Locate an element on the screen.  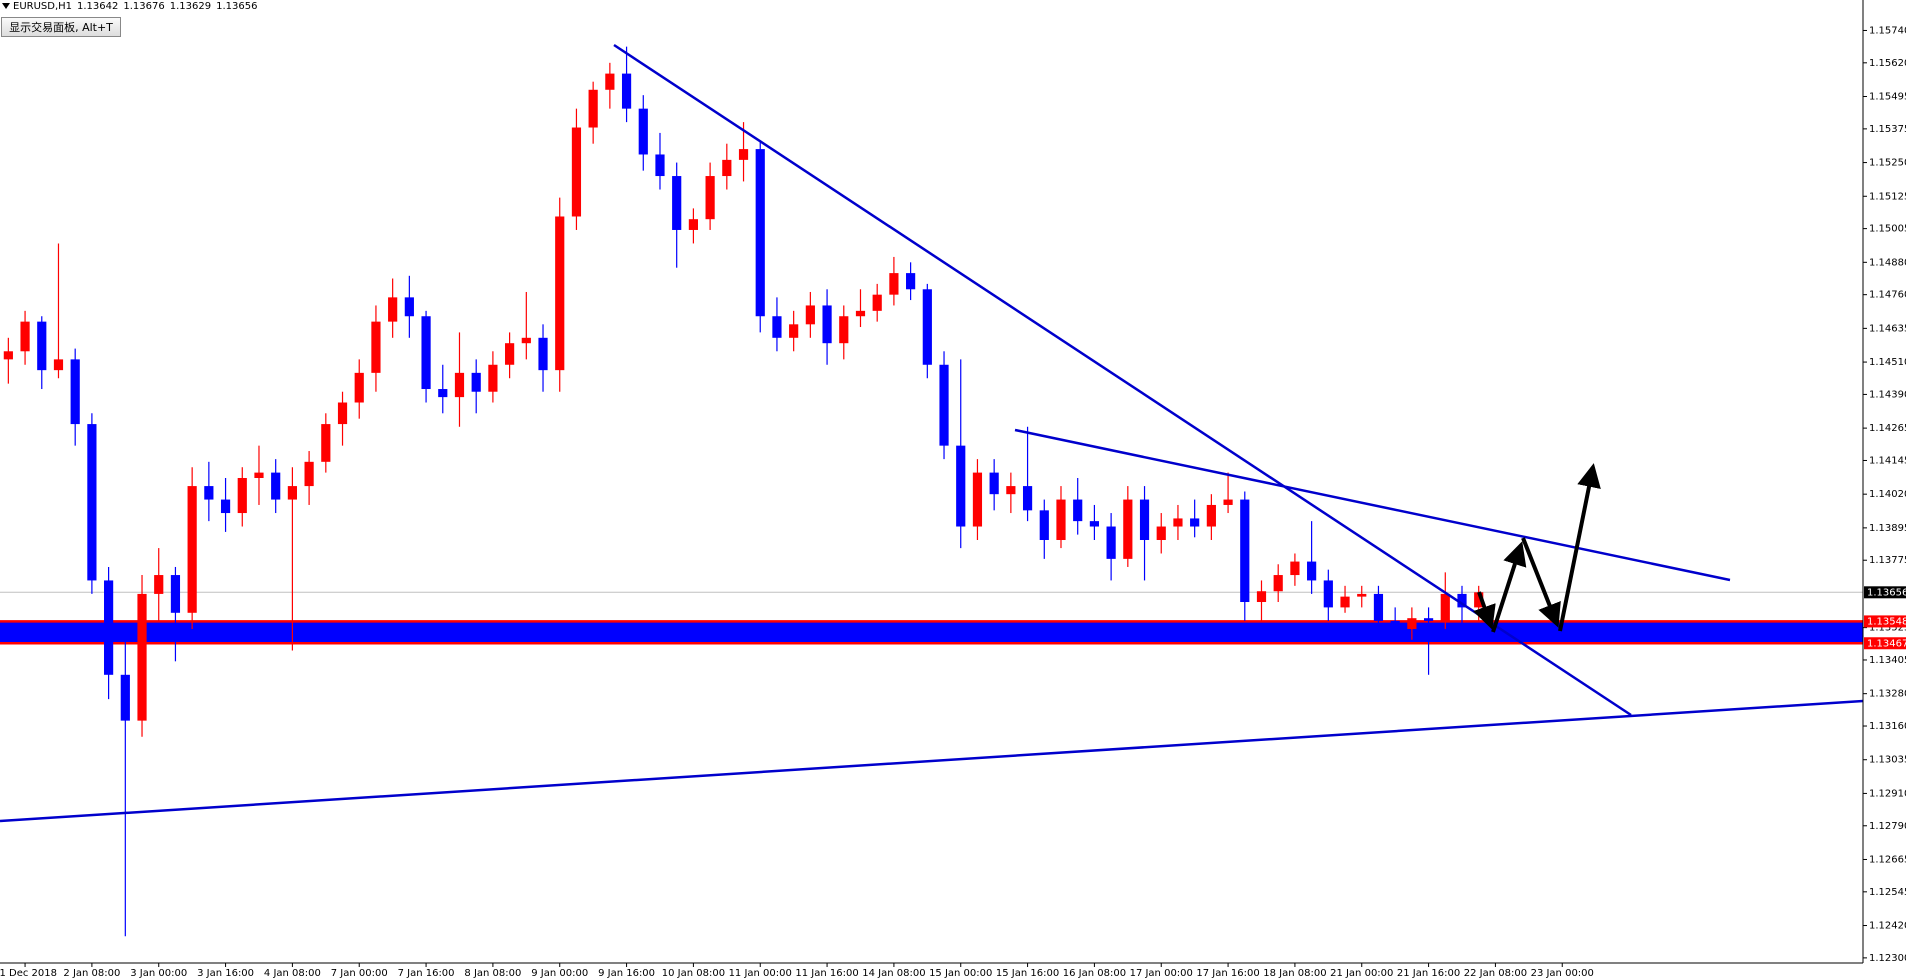
y-tick-label: 1.13280 is located at coordinates (1887, 694).